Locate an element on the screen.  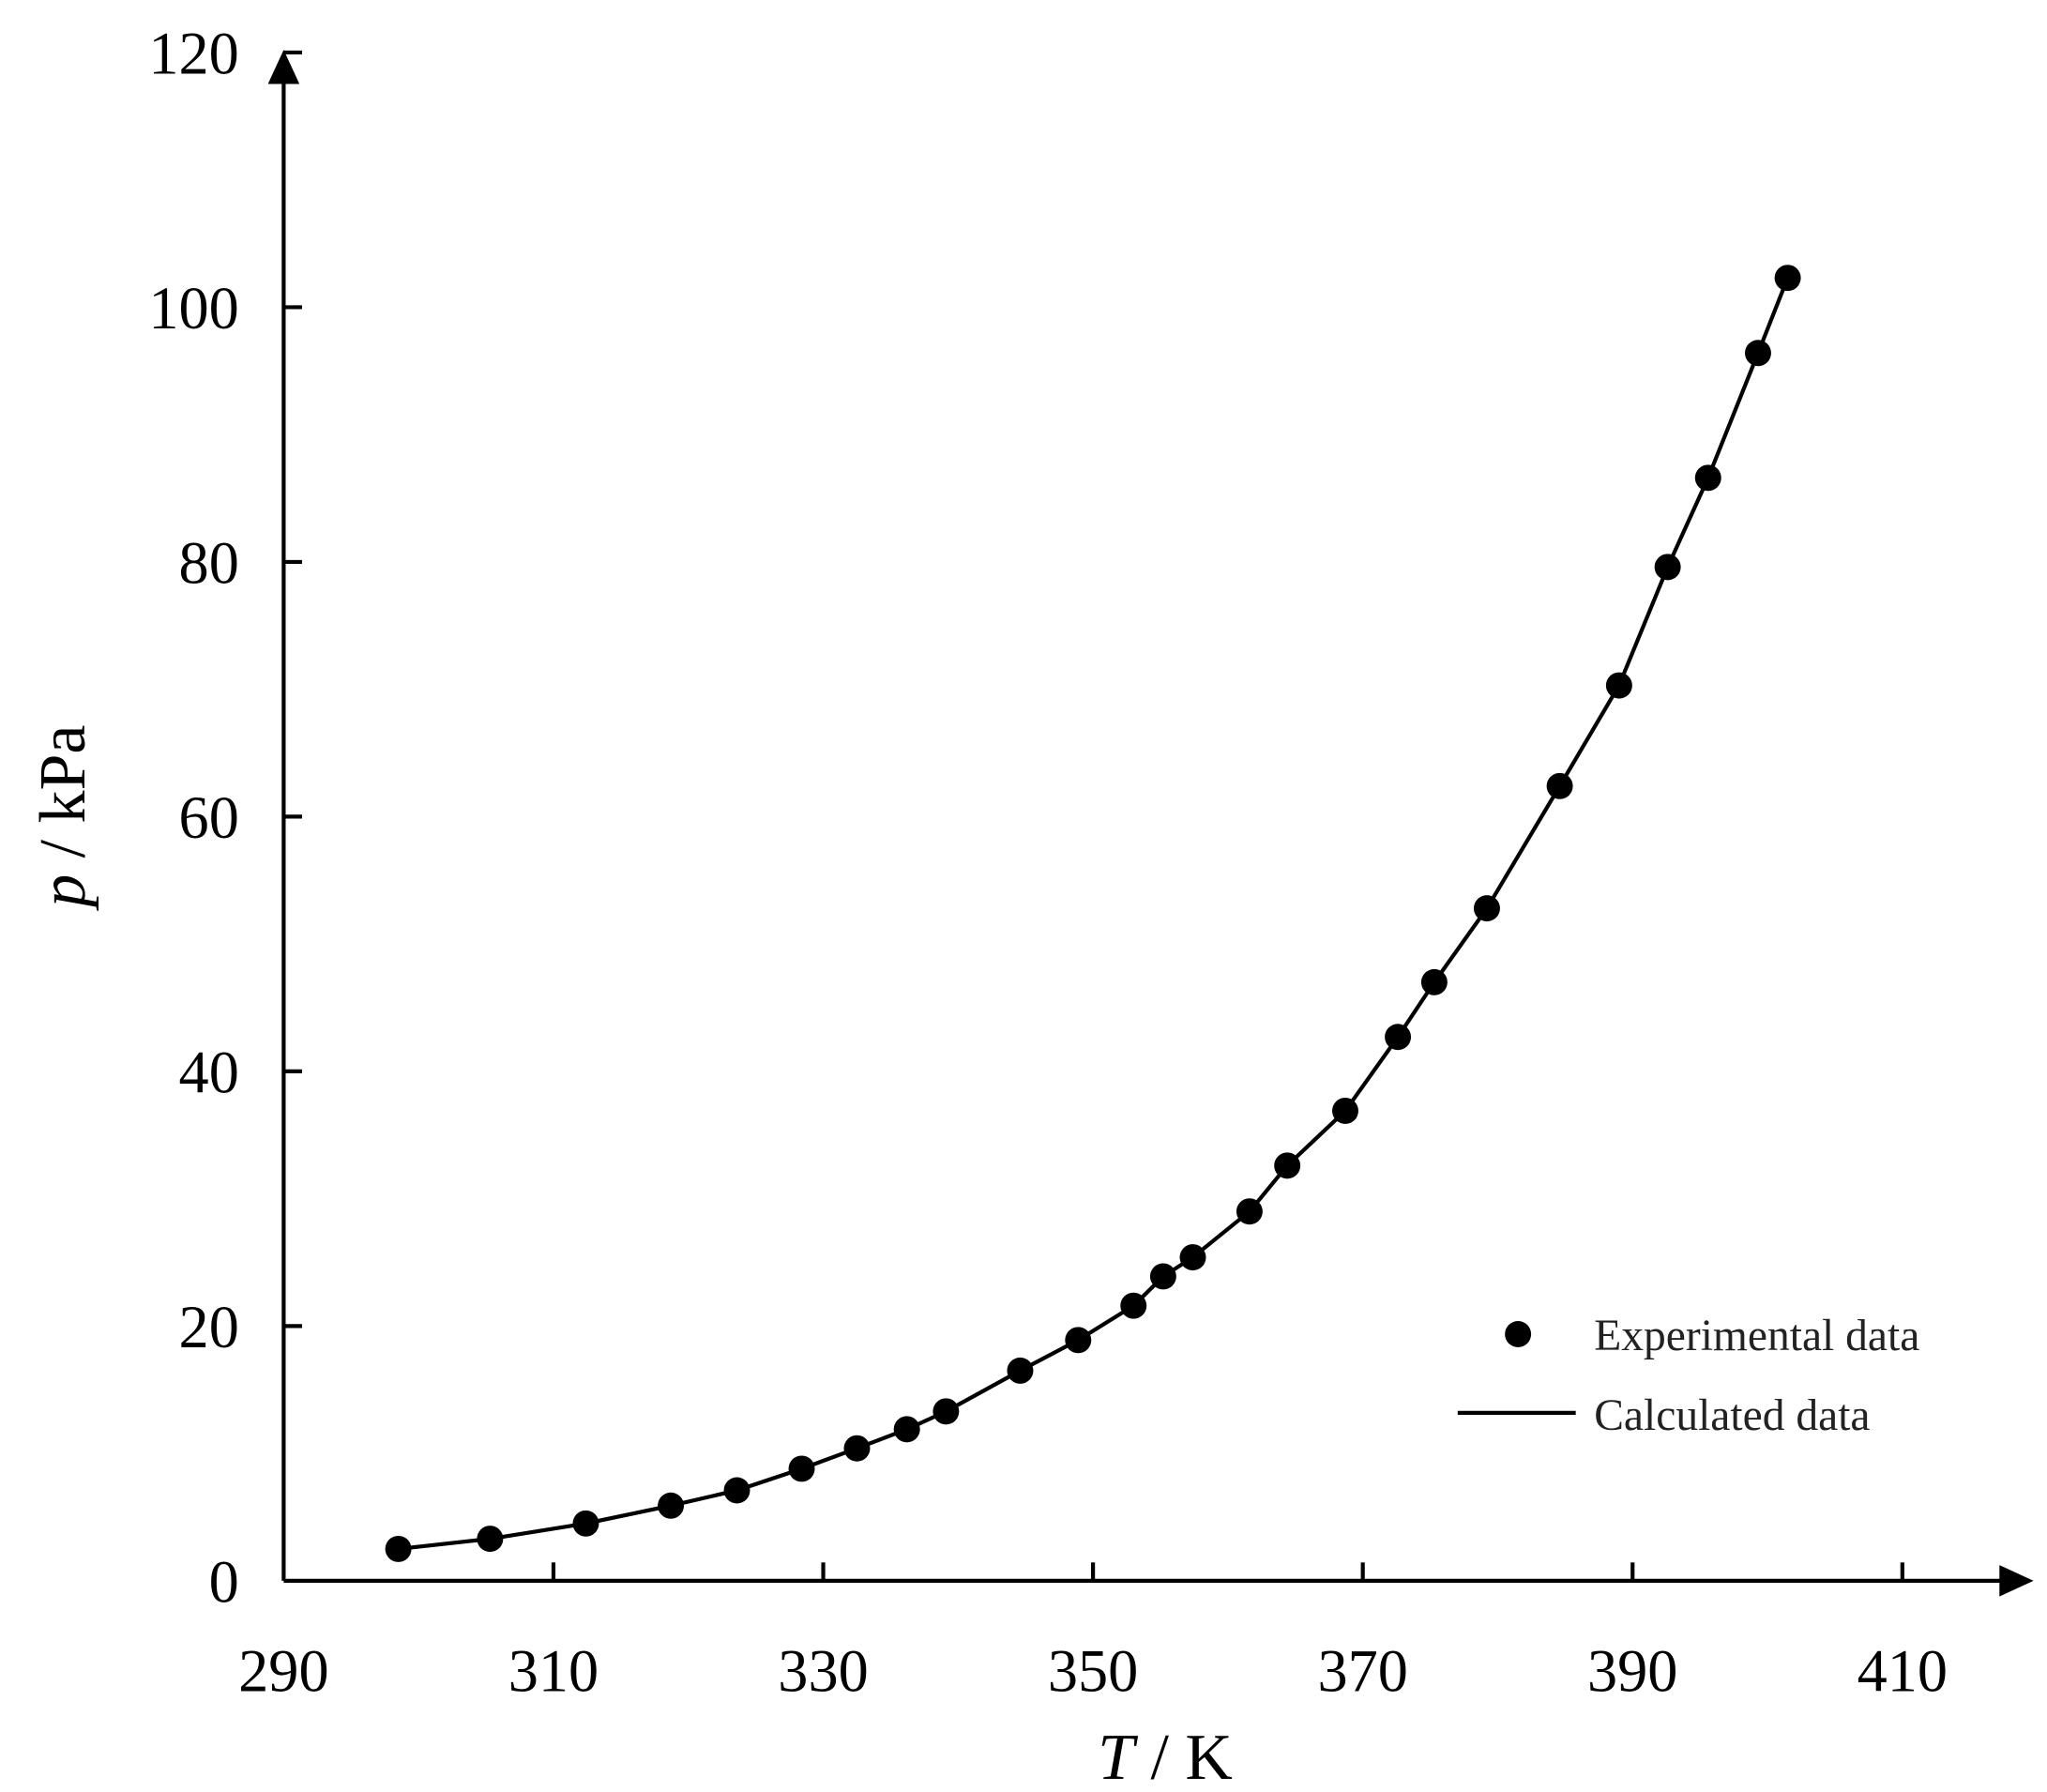
y-tick-label: 100 is located at coordinates (193, 308).